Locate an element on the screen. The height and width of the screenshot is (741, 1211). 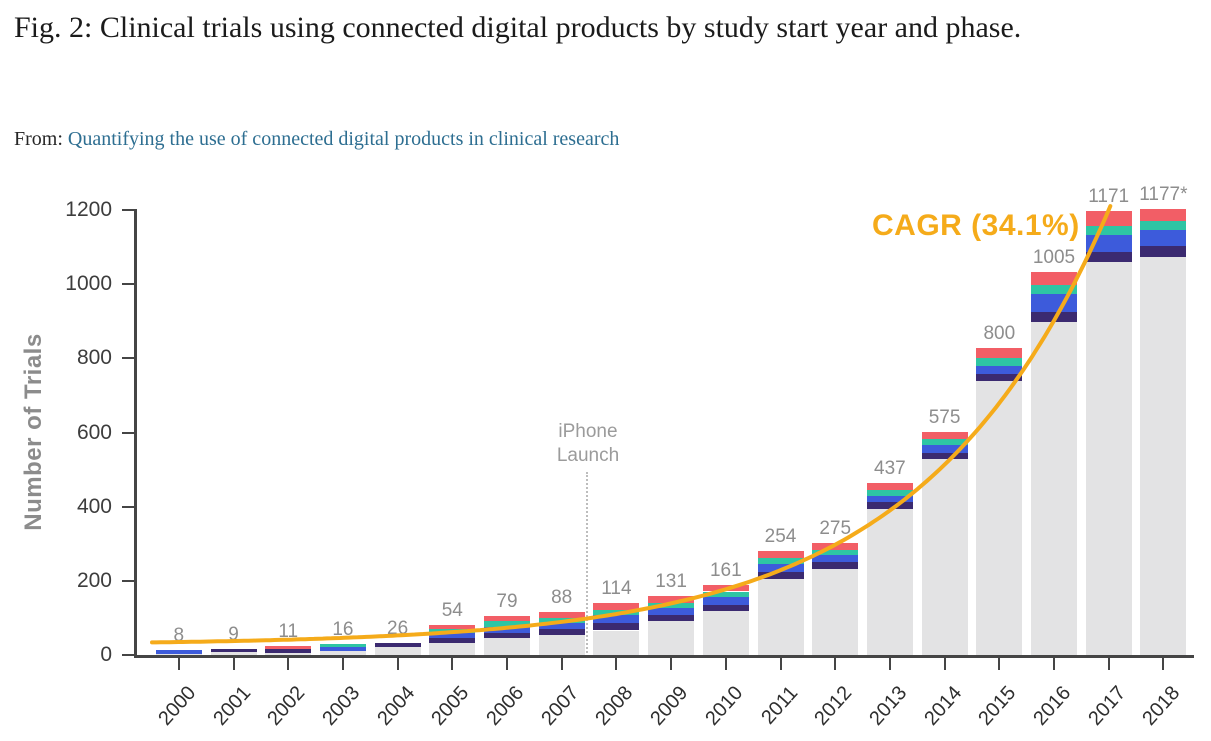
bar-segment-base-gray-2016 is located at coordinates (1054, 488).